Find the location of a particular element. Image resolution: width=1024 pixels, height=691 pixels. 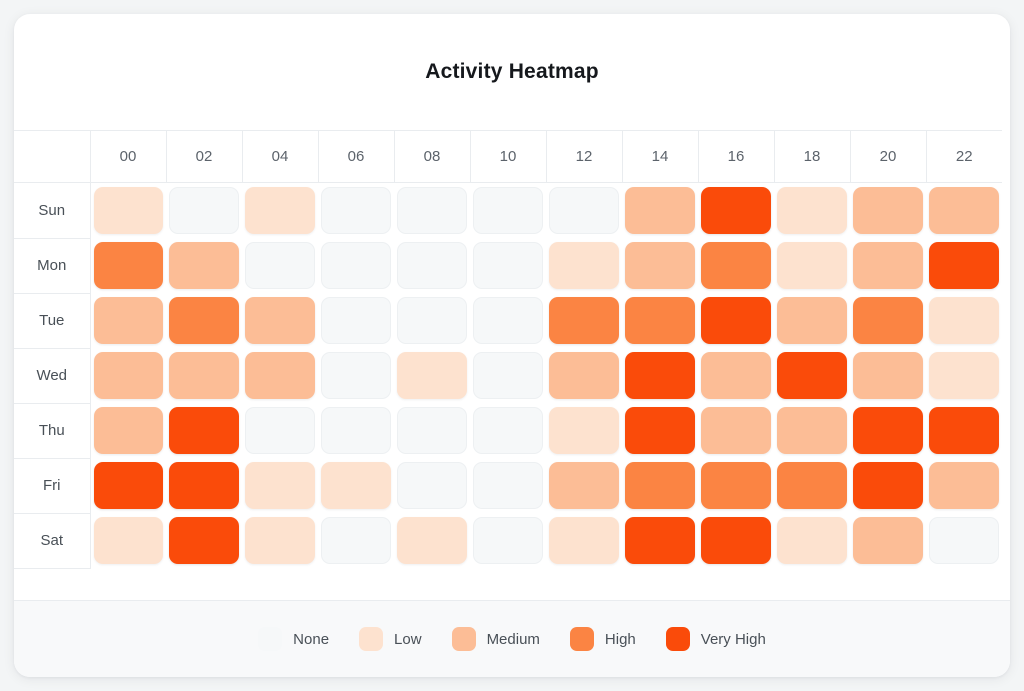

hour-label-14: 14 is located at coordinates (660, 156).